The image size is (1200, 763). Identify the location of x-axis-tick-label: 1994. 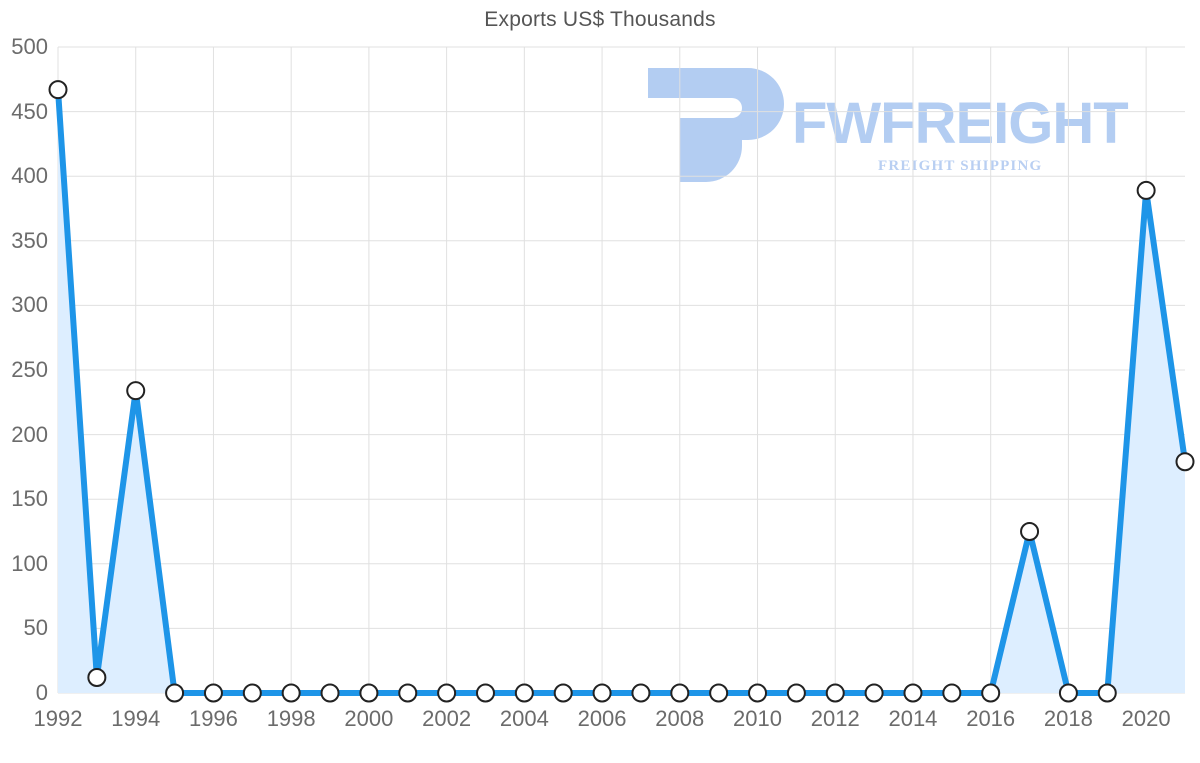
(136, 718).